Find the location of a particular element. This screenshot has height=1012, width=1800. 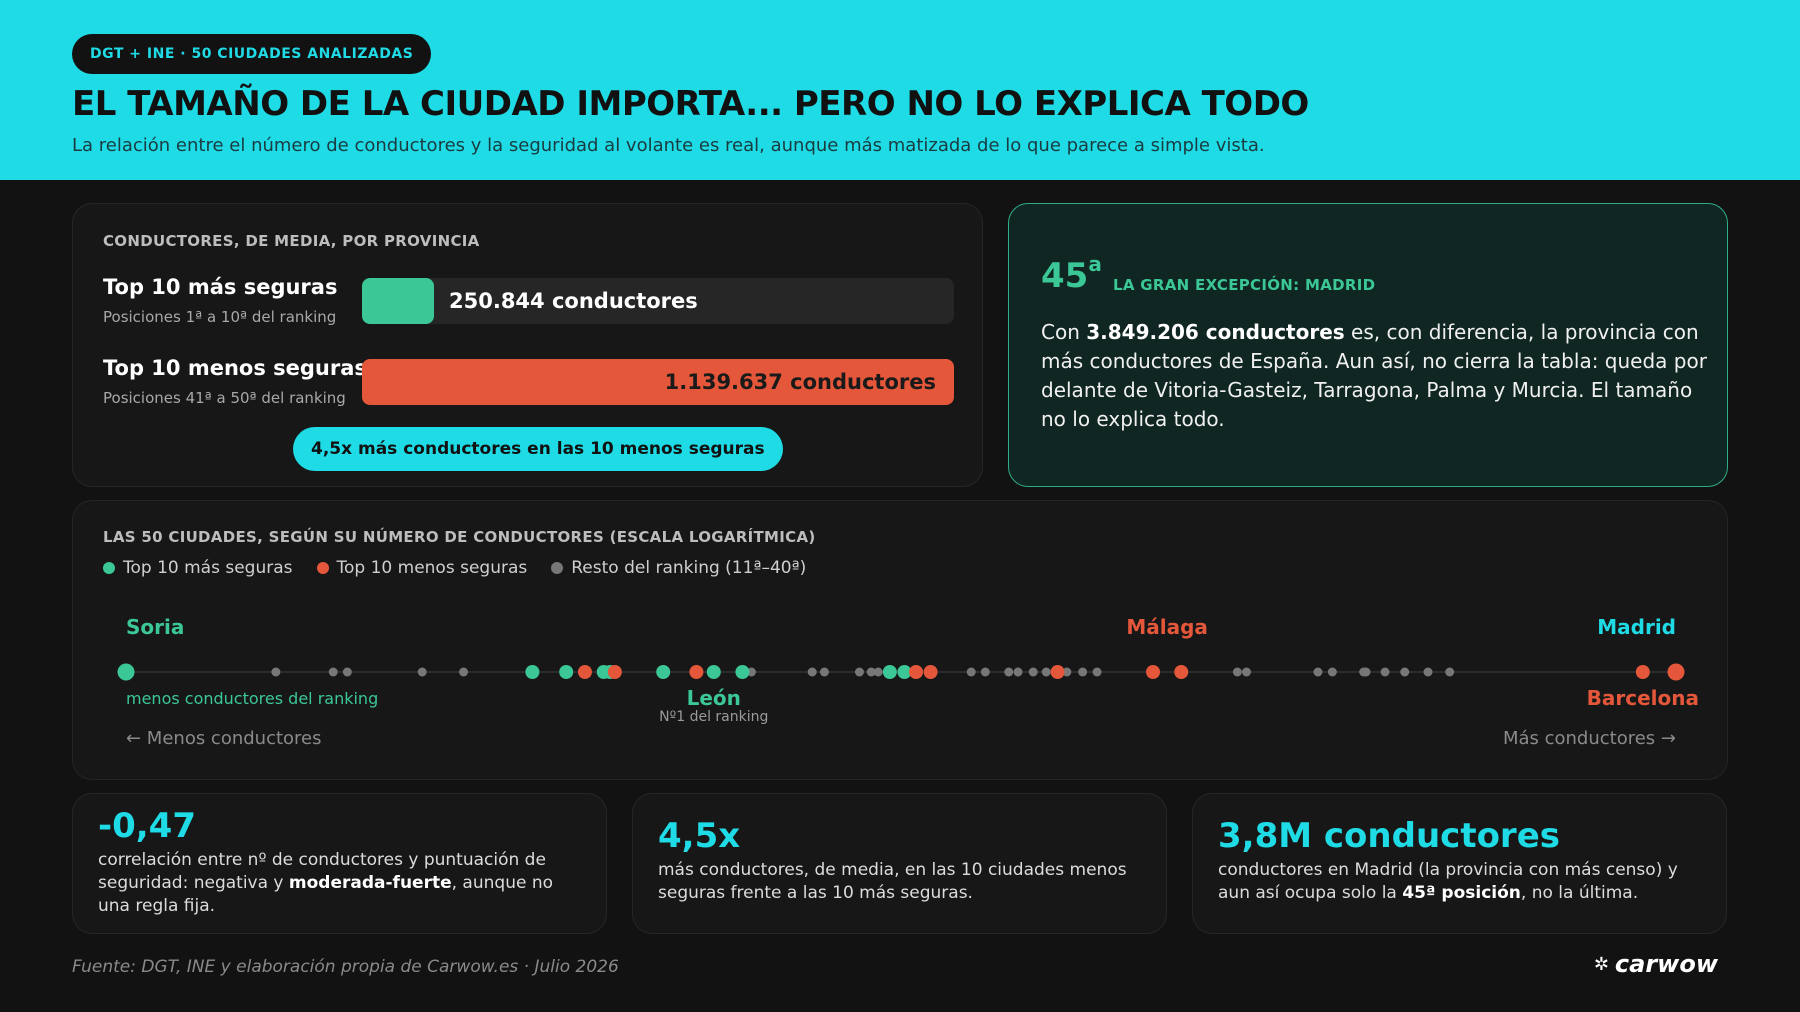

annotation-0: Soria is located at coordinates (155, 627).